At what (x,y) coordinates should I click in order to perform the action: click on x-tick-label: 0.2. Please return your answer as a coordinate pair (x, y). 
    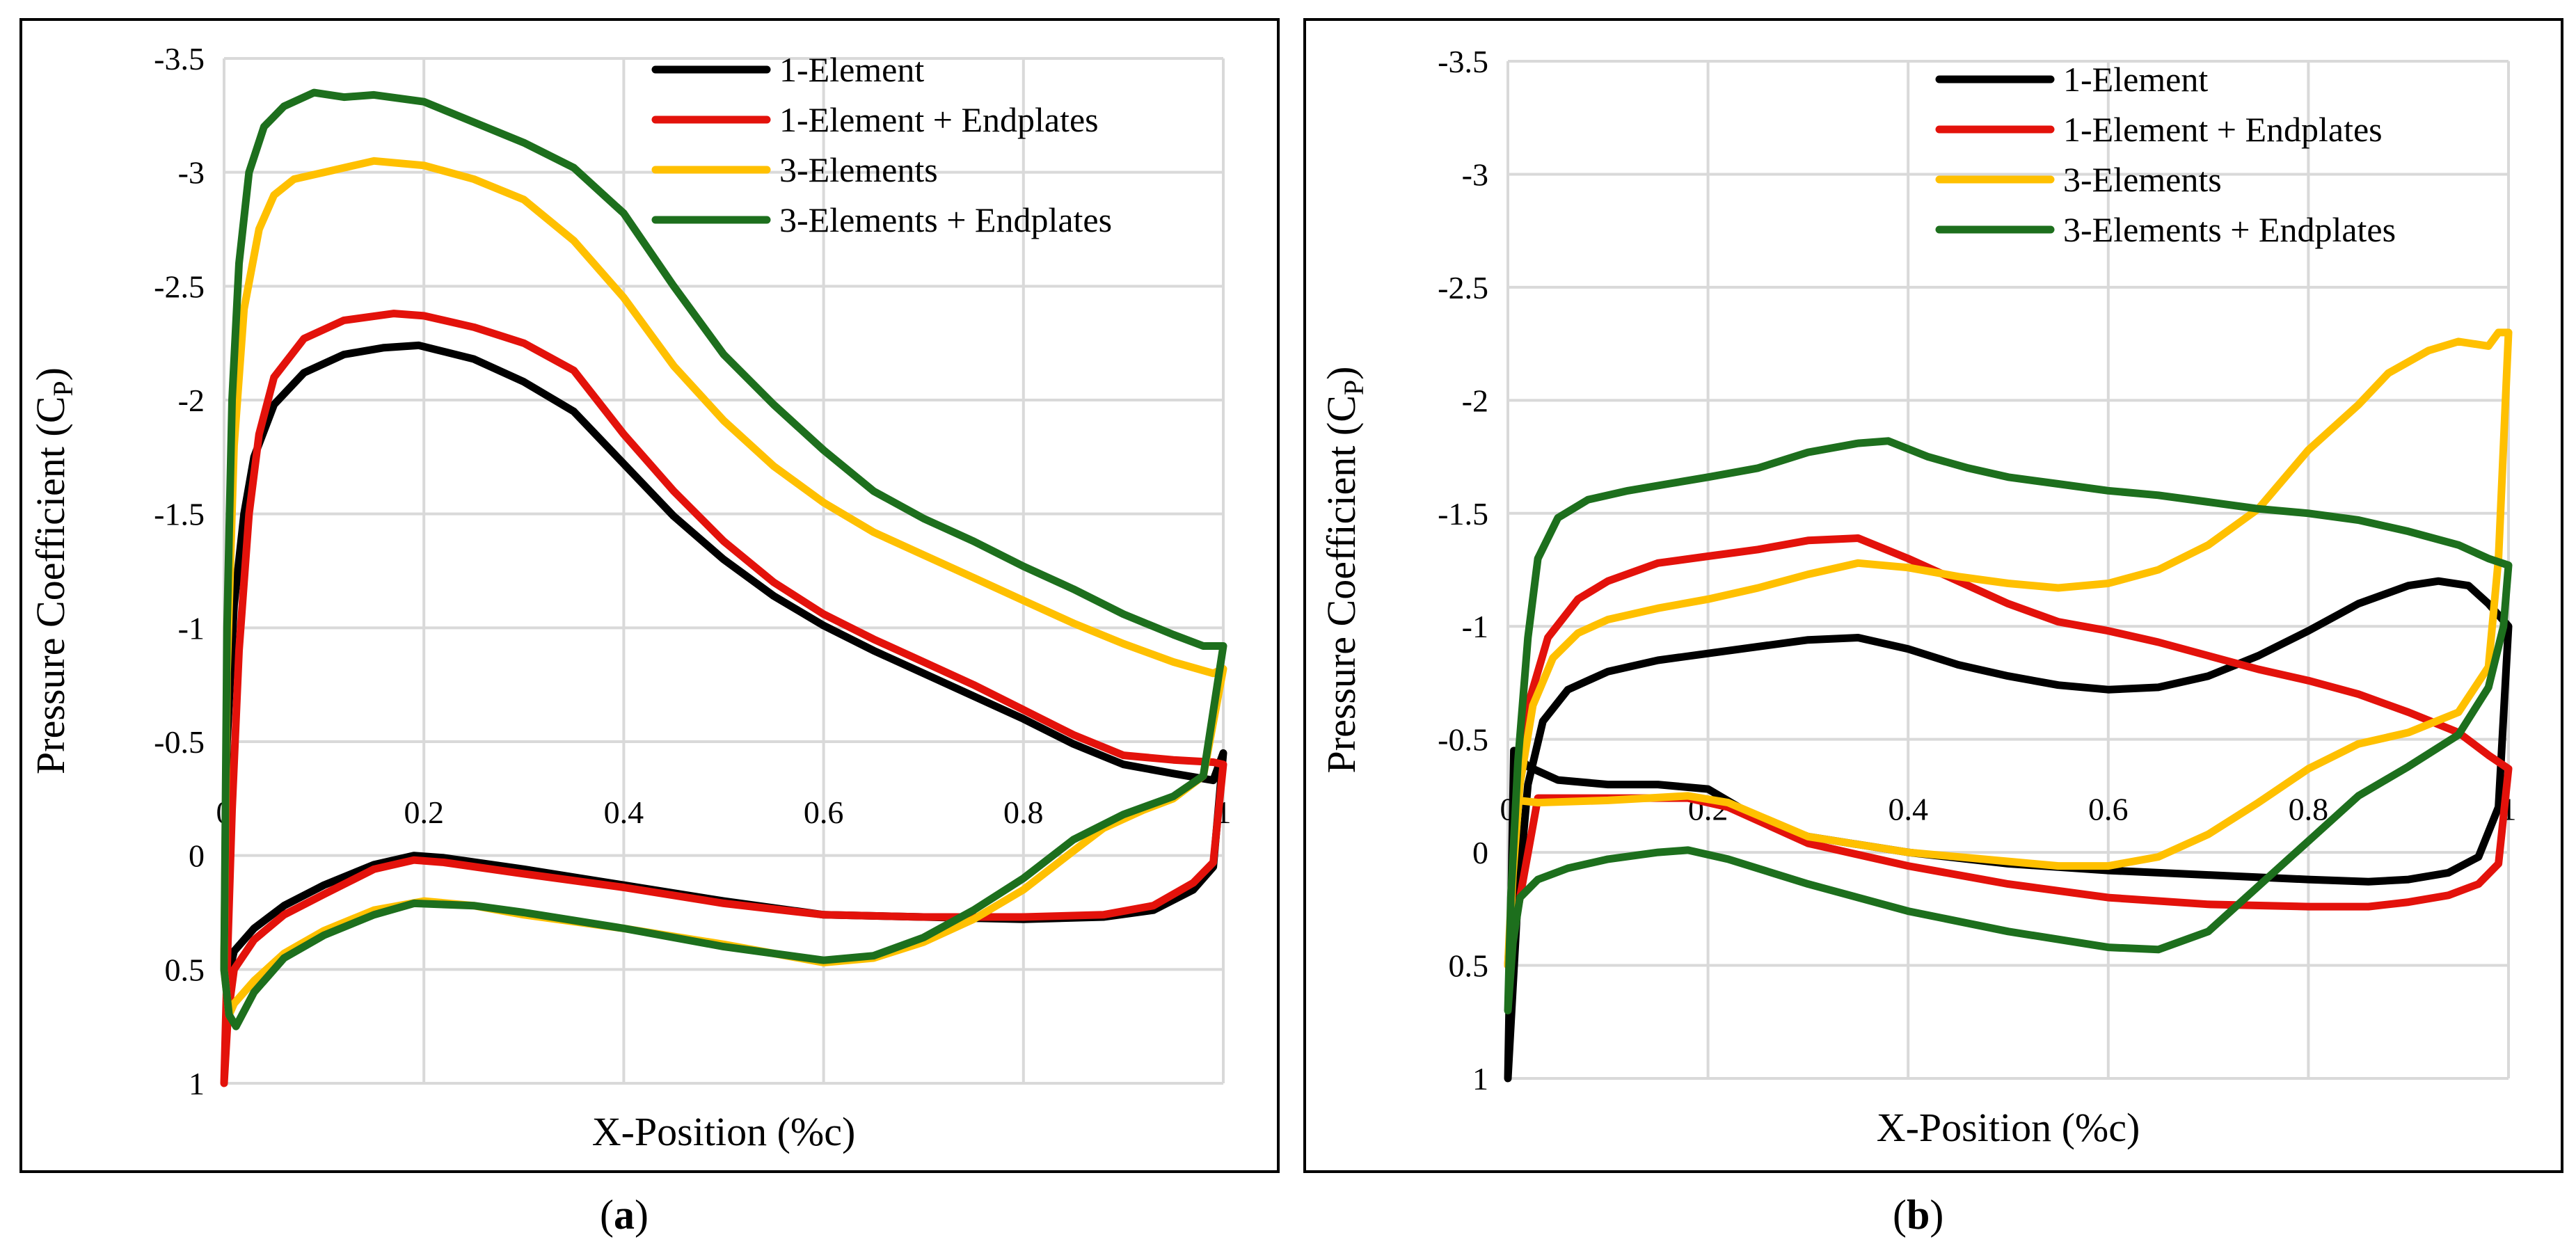
    Looking at the image, I should click on (424, 813).